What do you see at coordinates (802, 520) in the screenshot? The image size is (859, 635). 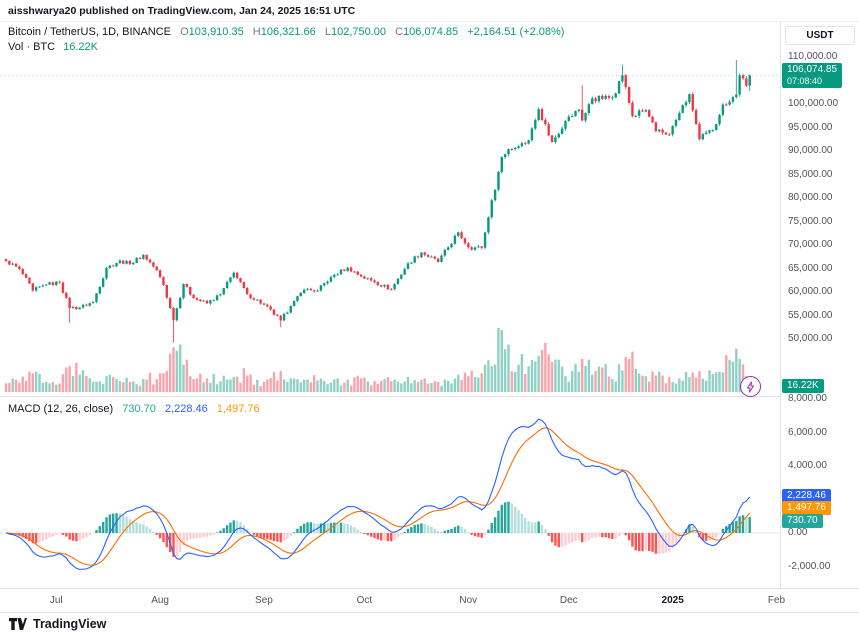 I see `macd-value-tag: 730.70` at bounding box center [802, 520].